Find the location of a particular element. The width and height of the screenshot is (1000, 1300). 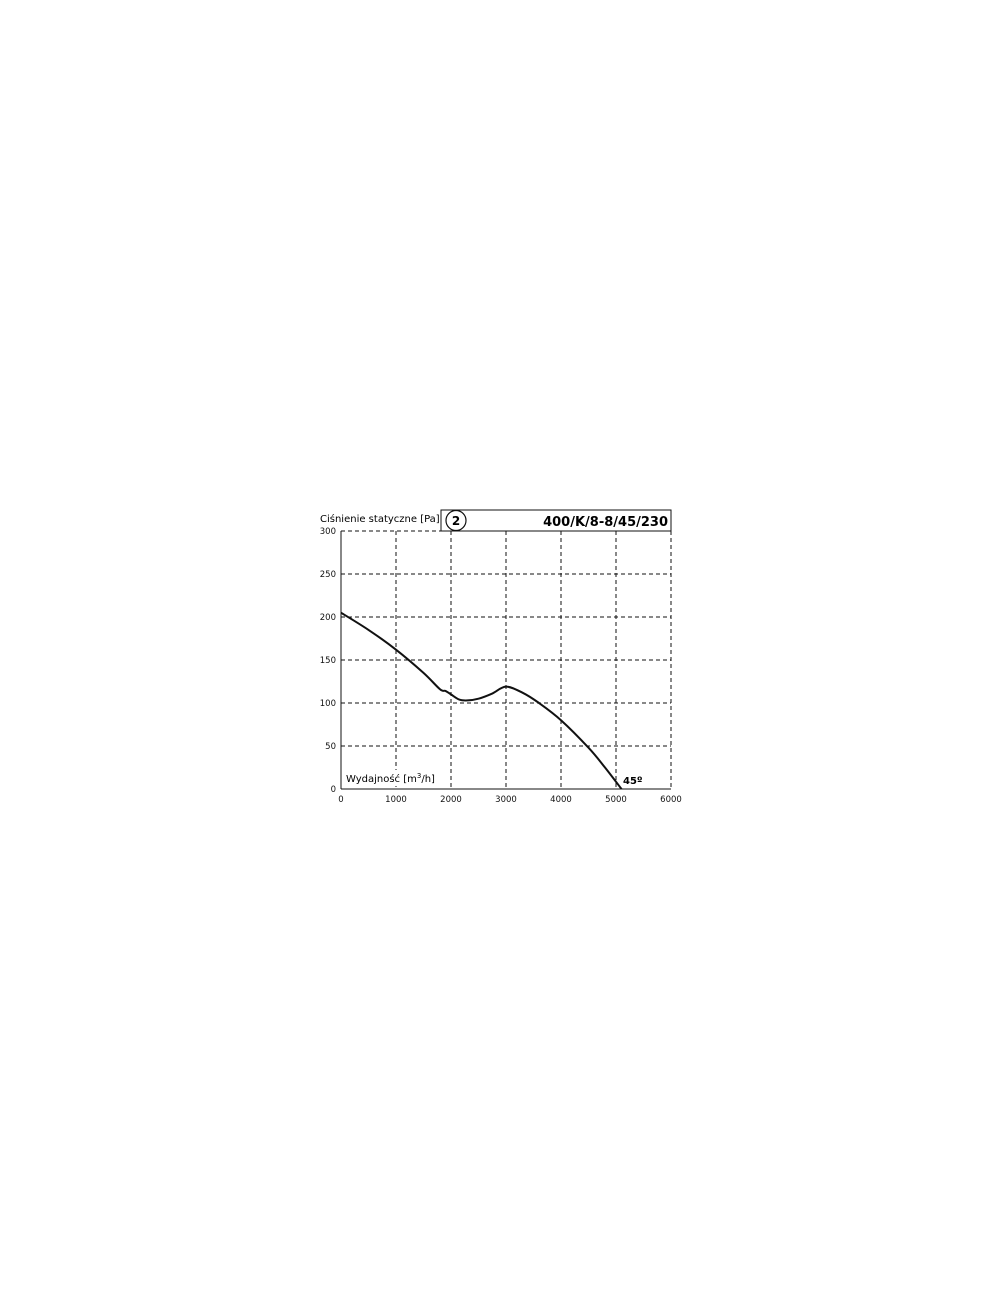

x-axis-label: Wydajność [m3/h] is located at coordinates (390, 778).